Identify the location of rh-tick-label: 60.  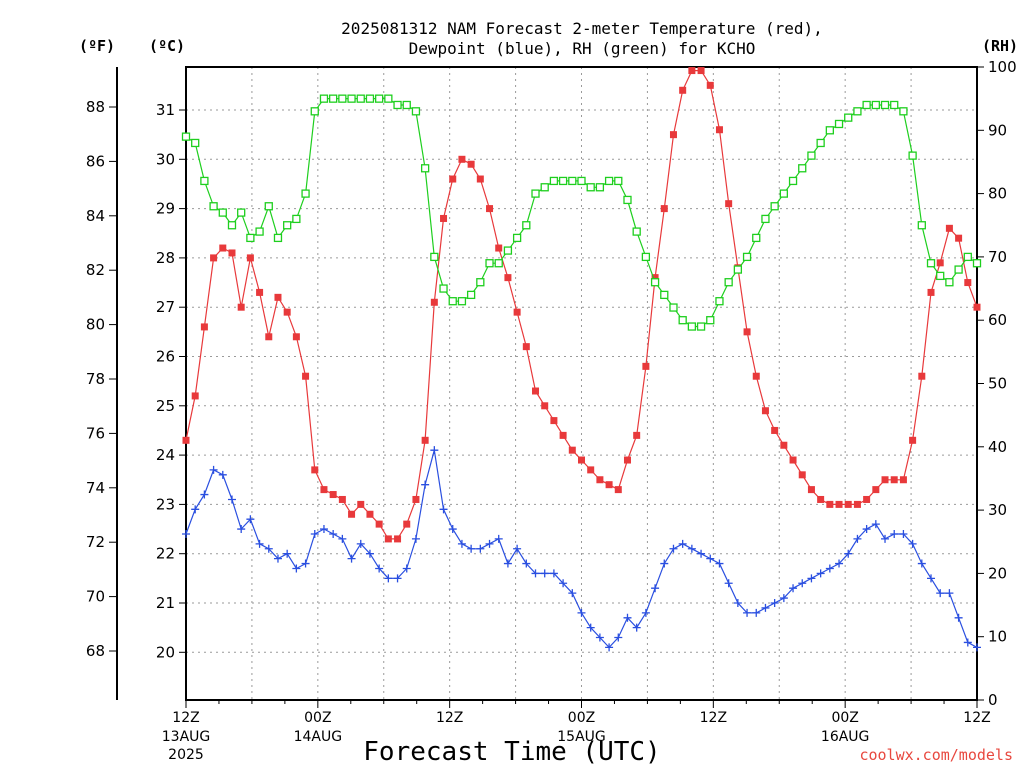
(997, 320).